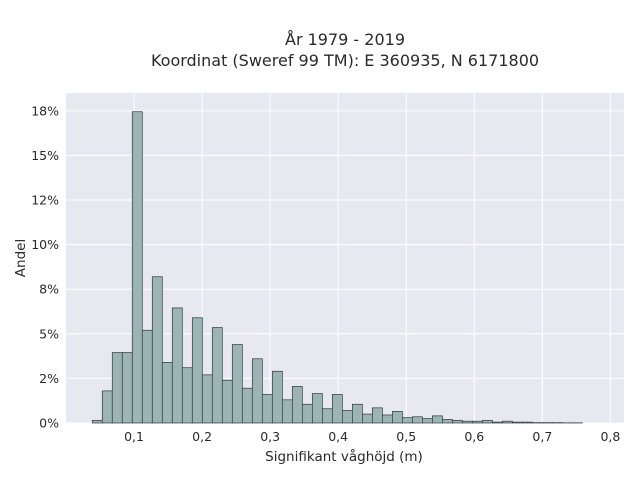 The height and width of the screenshot is (480, 640). What do you see at coordinates (542, 436) in the screenshot?
I see `x-tick-label: 0,7` at bounding box center [542, 436].